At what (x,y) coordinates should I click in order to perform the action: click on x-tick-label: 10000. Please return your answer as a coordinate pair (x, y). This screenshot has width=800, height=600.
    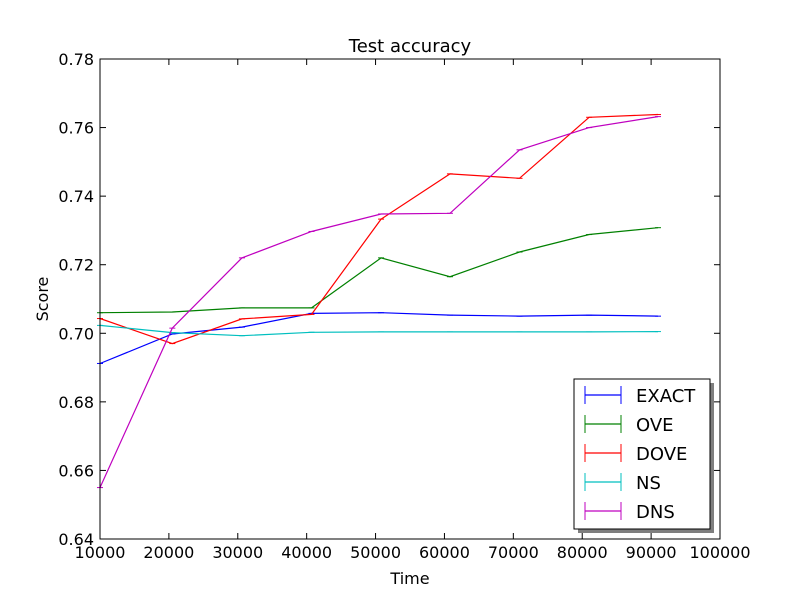
    Looking at the image, I should click on (100, 552).